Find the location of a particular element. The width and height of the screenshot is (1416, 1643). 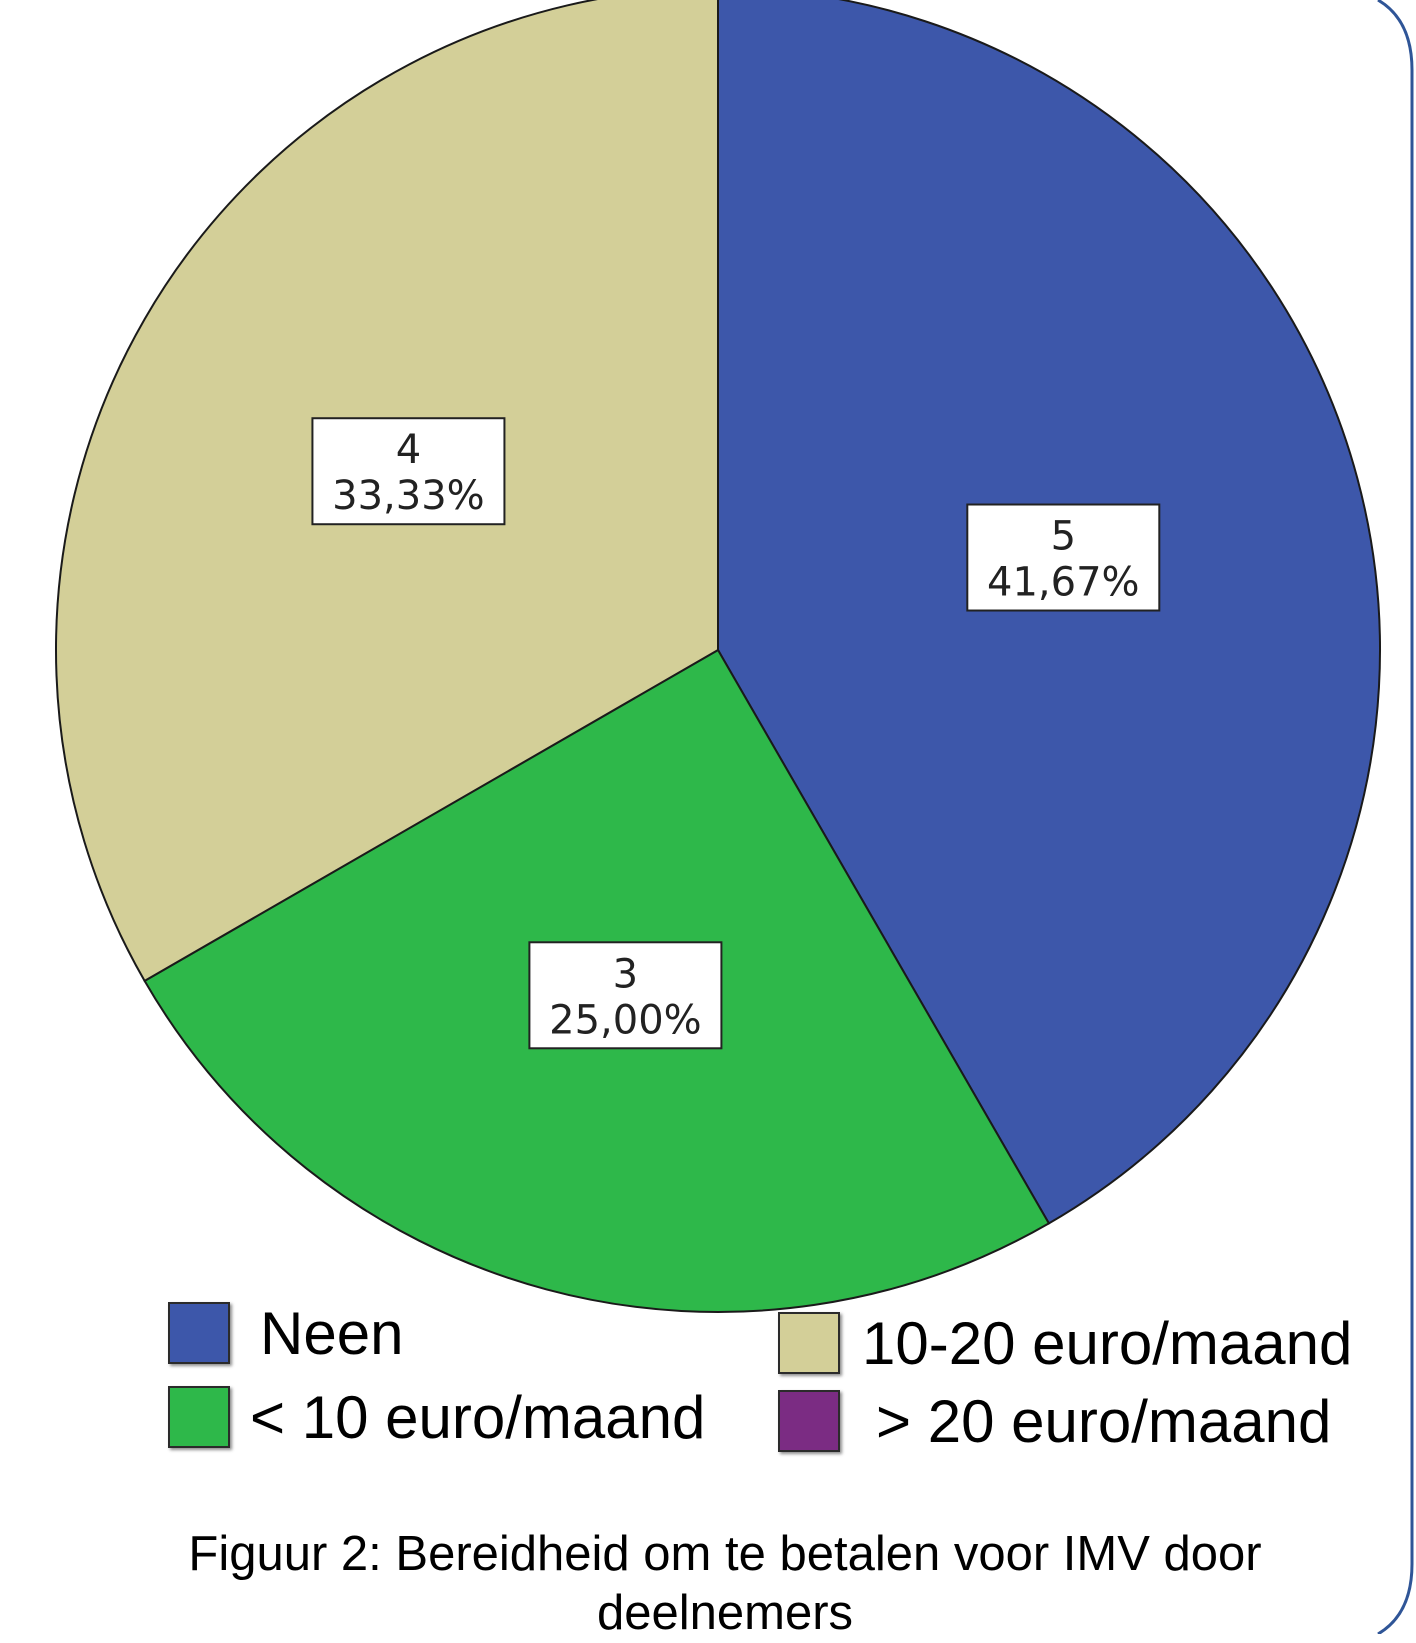

slice-percent-0: 41,67% is located at coordinates (1063, 583).